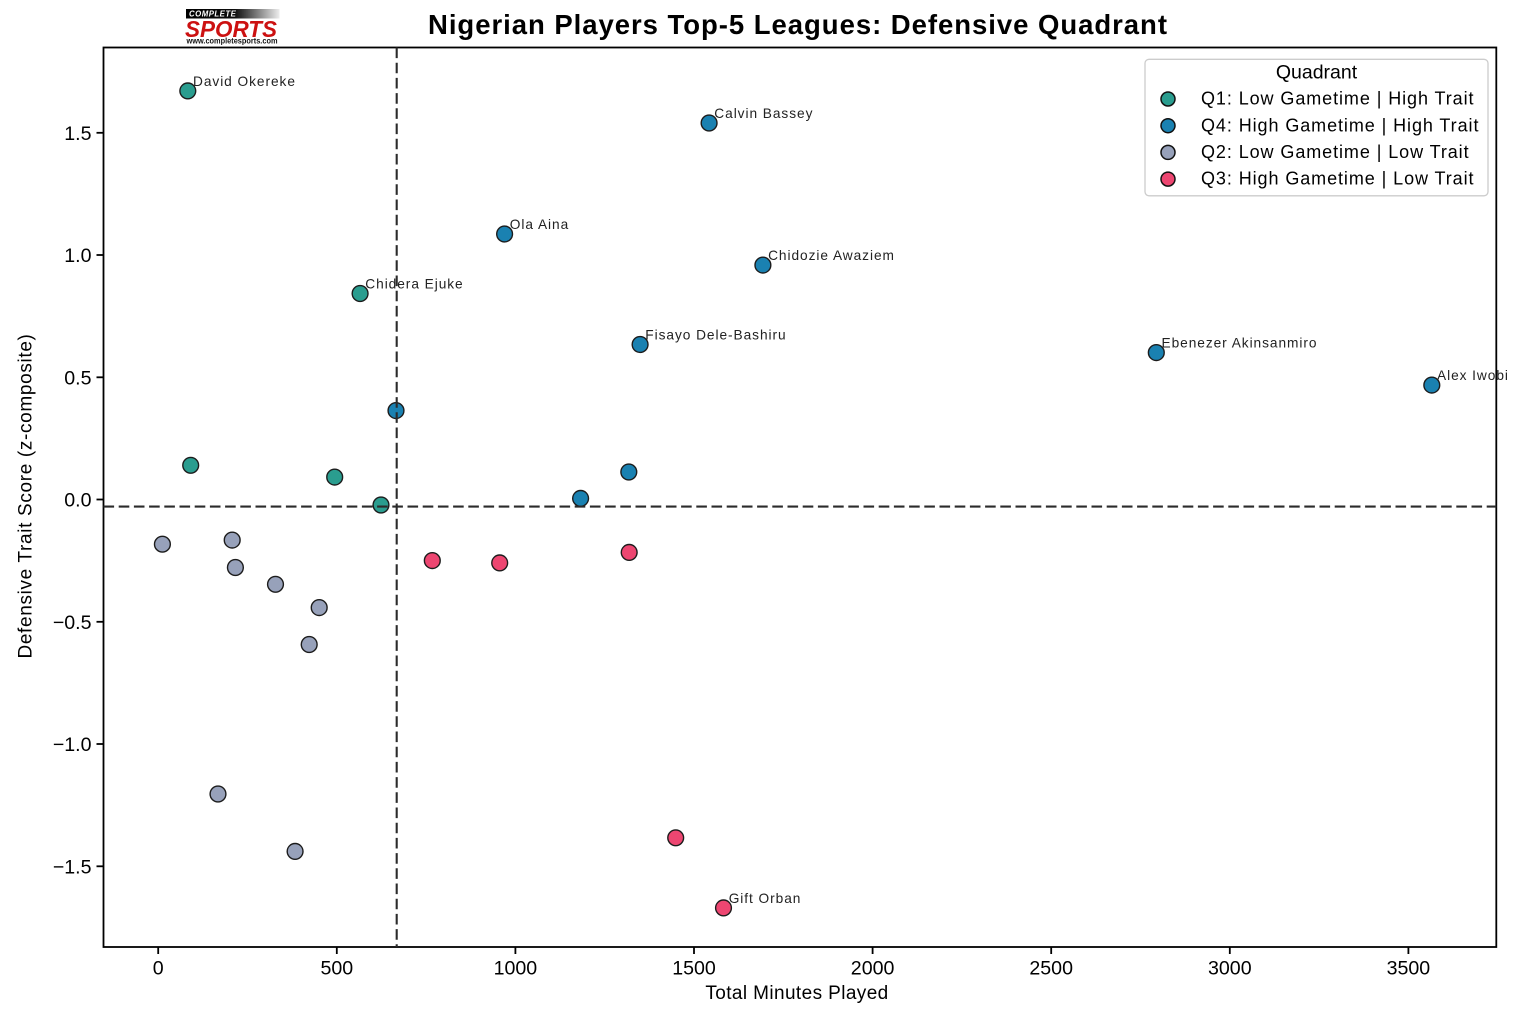  What do you see at coordinates (72, 745) in the screenshot?
I see `svg-text: −1.0` at bounding box center [72, 745].